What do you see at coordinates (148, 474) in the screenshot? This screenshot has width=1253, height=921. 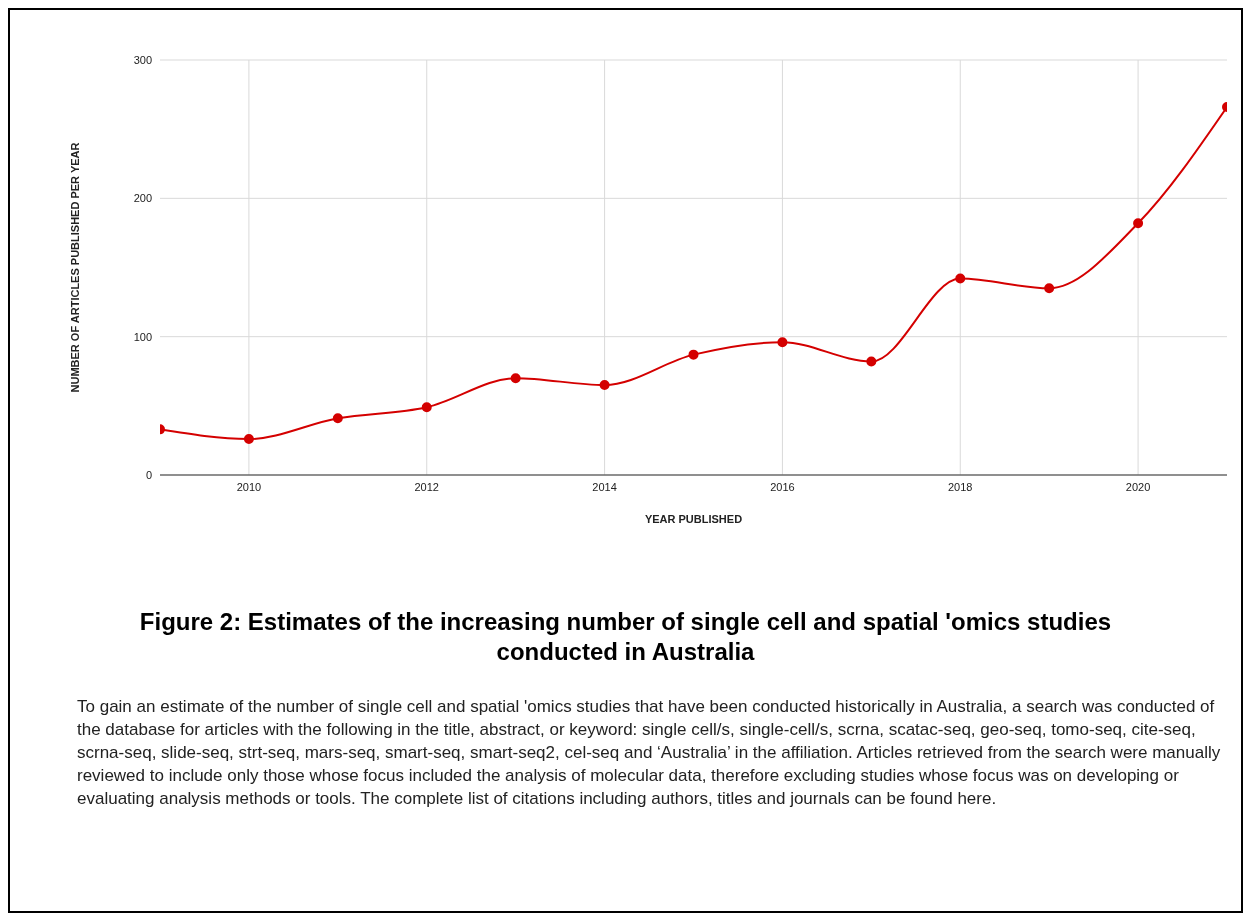 I see `y-tick-label: 0` at bounding box center [148, 474].